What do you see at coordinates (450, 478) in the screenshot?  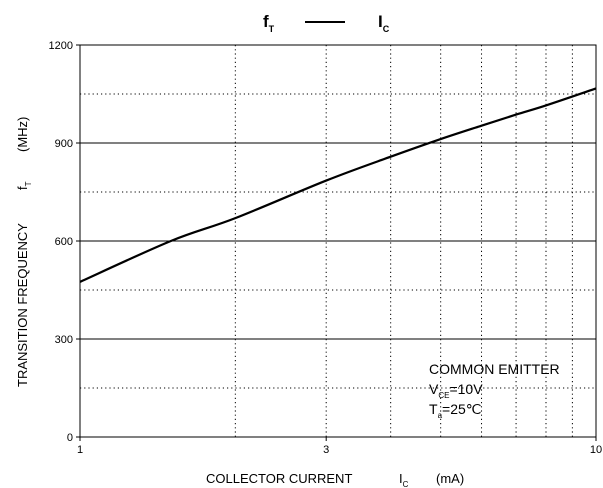 I see `x-axis-unit: (mA)` at bounding box center [450, 478].